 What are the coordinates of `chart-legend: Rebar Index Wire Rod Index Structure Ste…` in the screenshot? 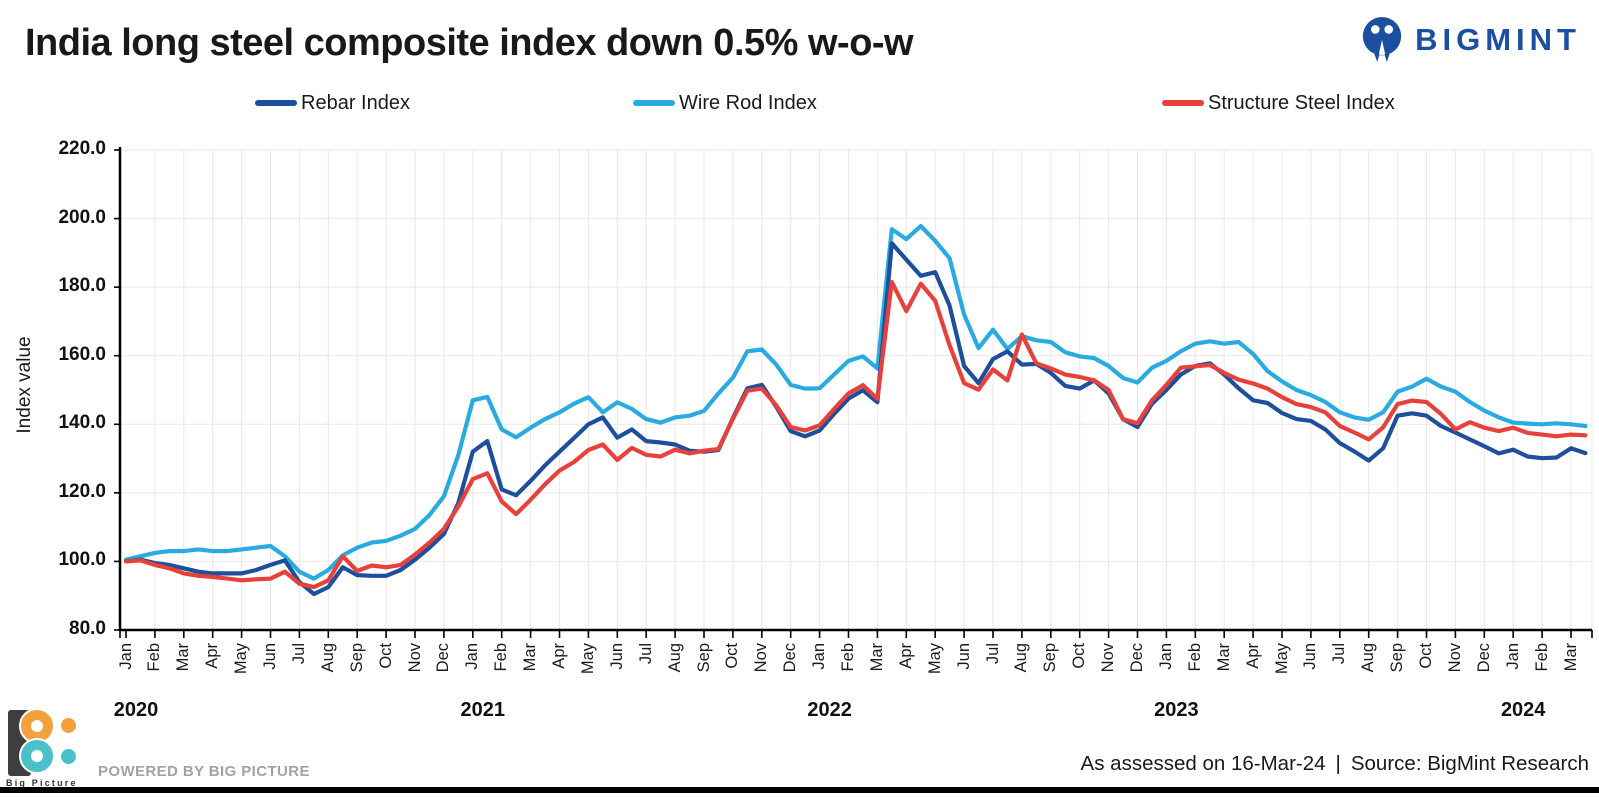 It's located at (799, 103).